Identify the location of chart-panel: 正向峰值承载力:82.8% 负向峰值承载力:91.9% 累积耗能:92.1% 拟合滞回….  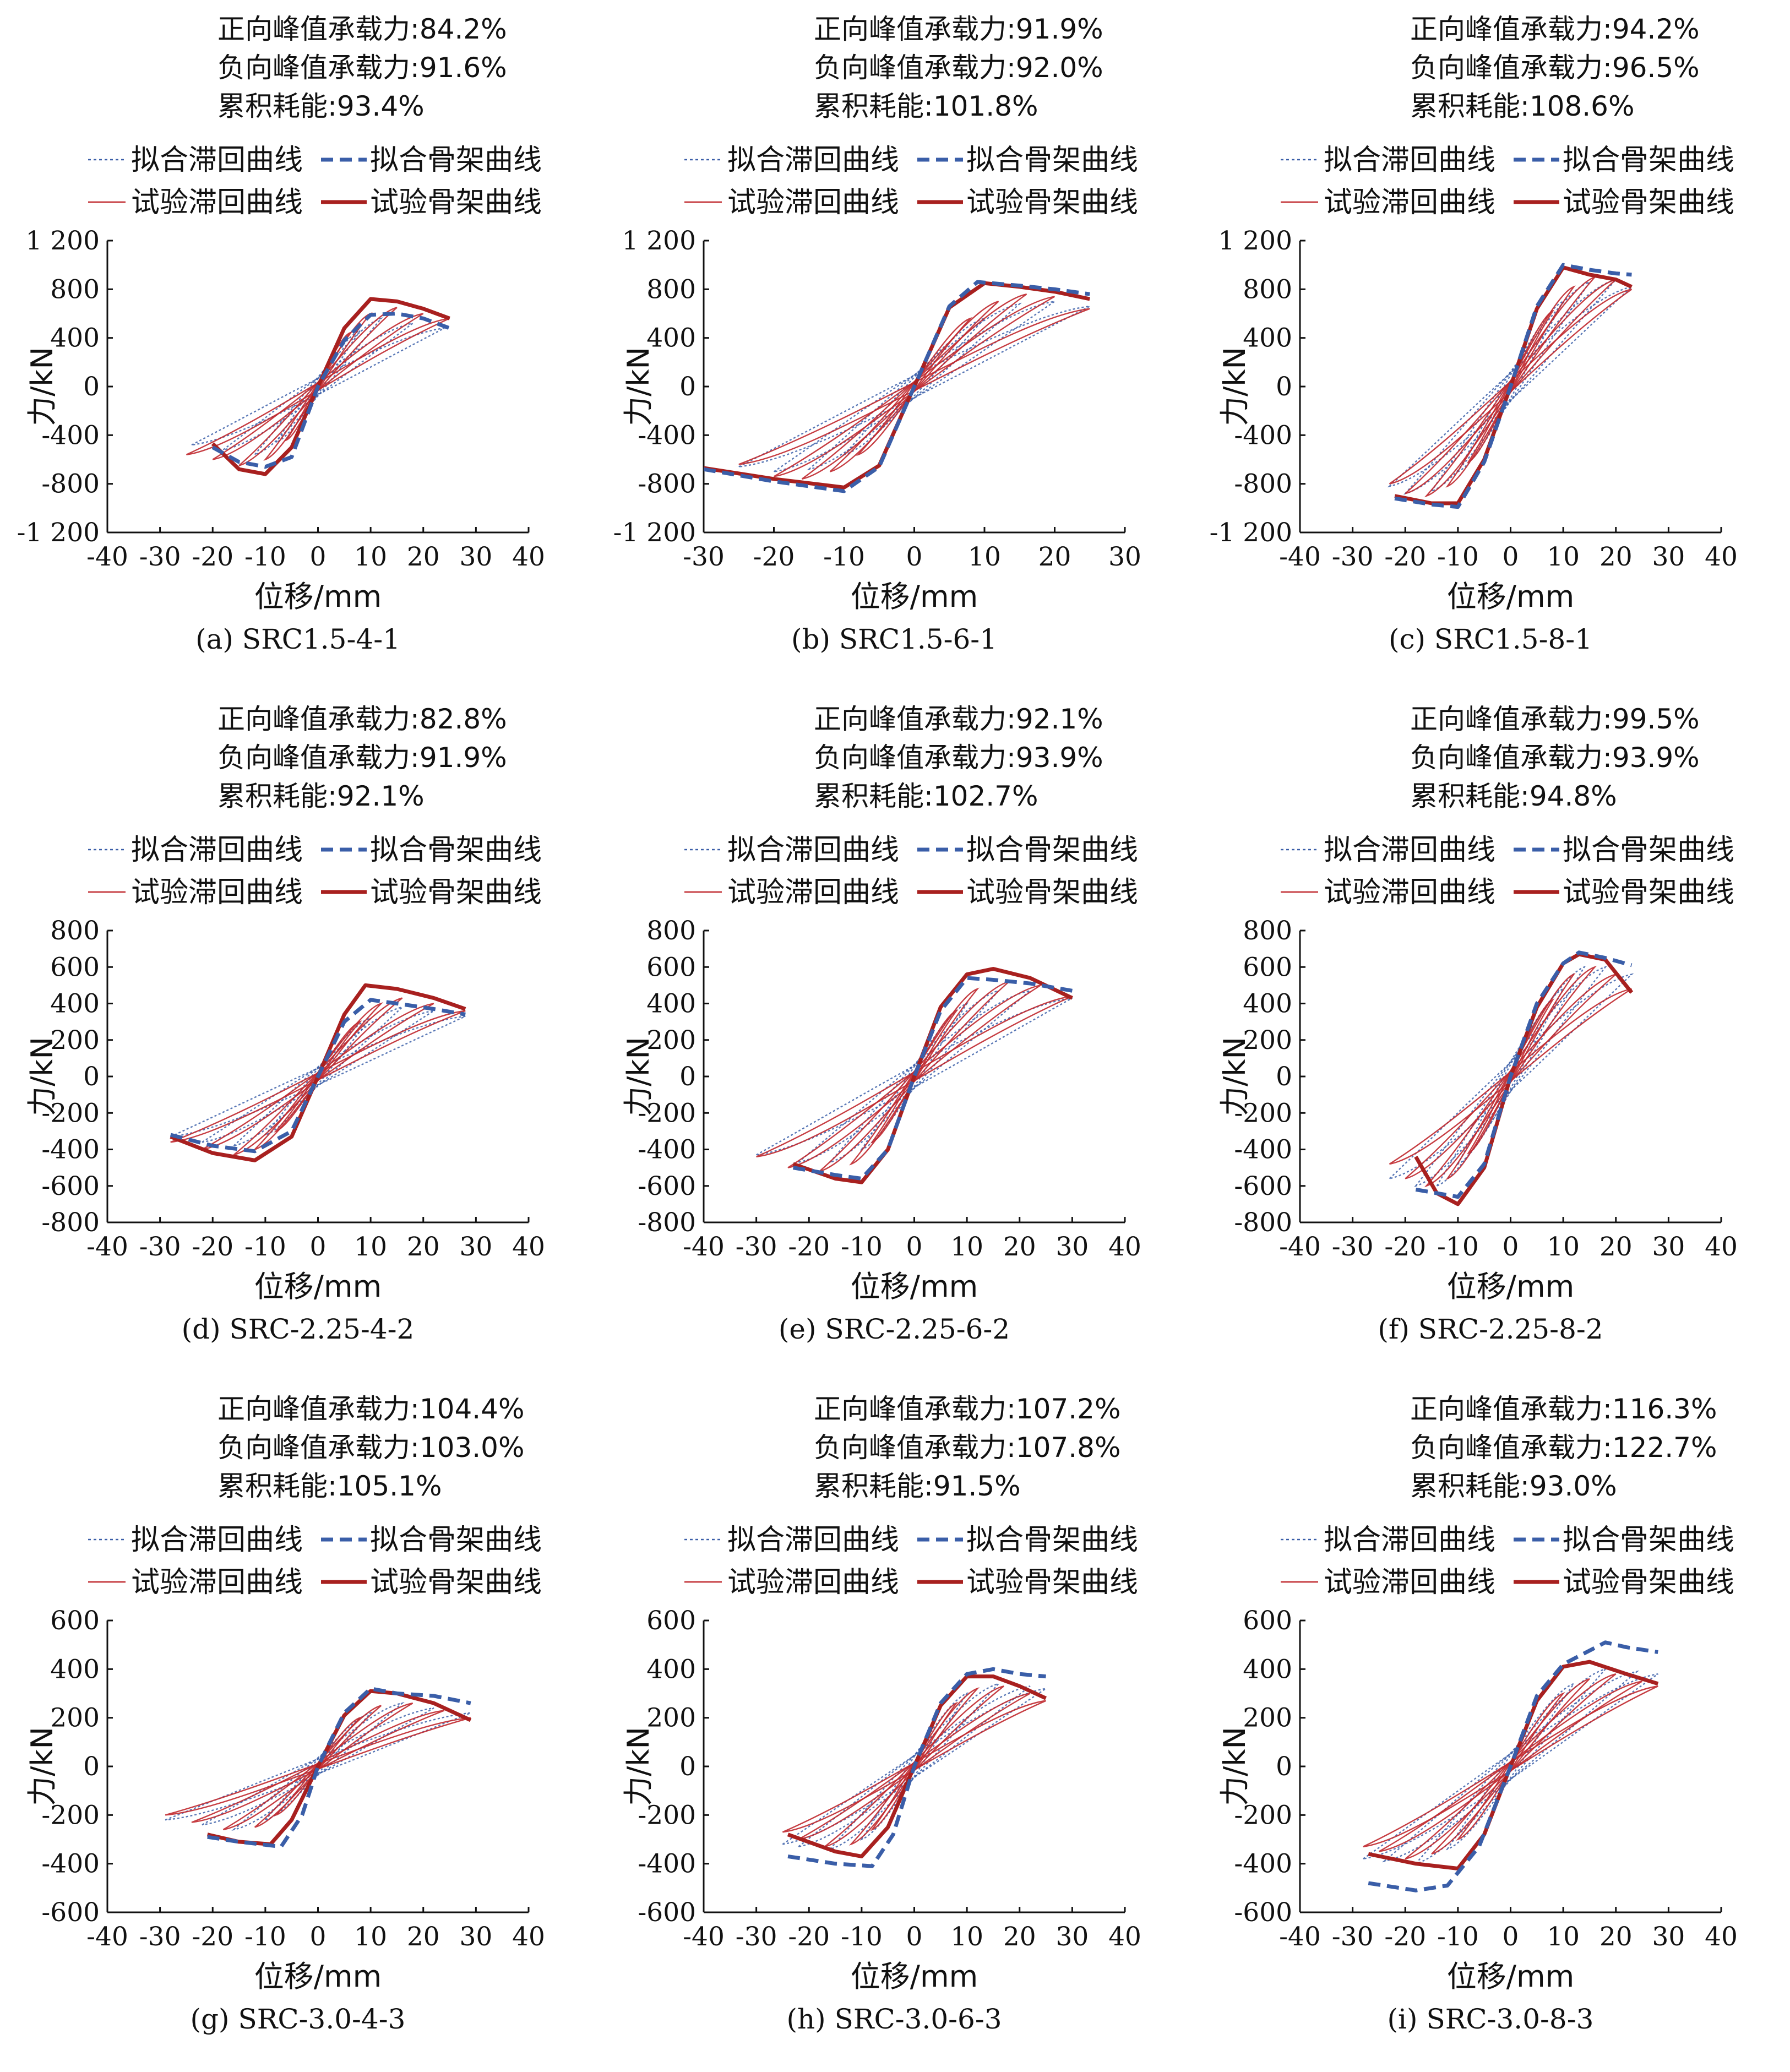
(298, 1035).